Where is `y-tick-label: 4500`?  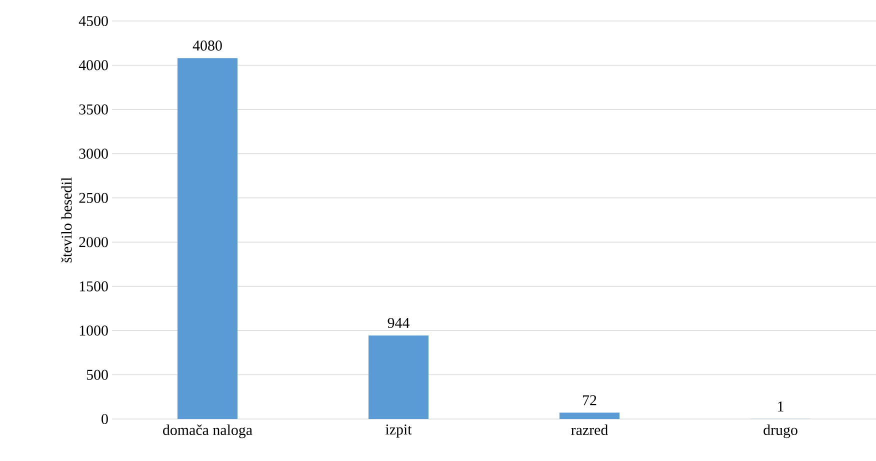
y-tick-label: 4500 is located at coordinates (93, 21).